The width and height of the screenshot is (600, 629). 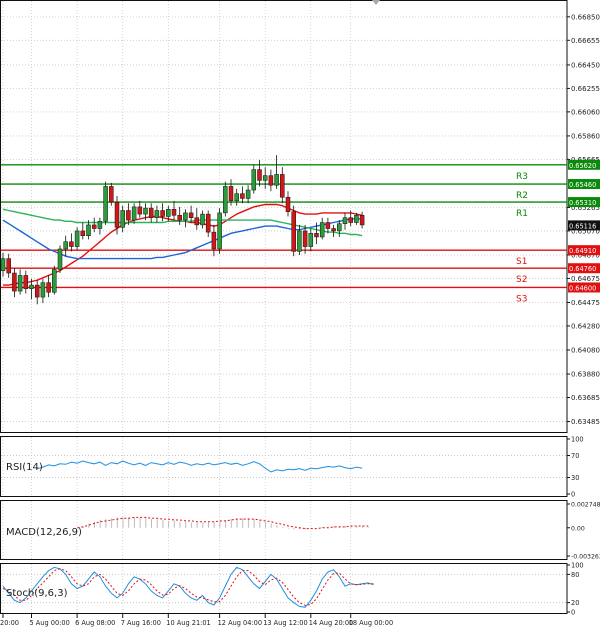 I want to click on pivot-level-price-label: 0.65620, so click(x=582, y=166).